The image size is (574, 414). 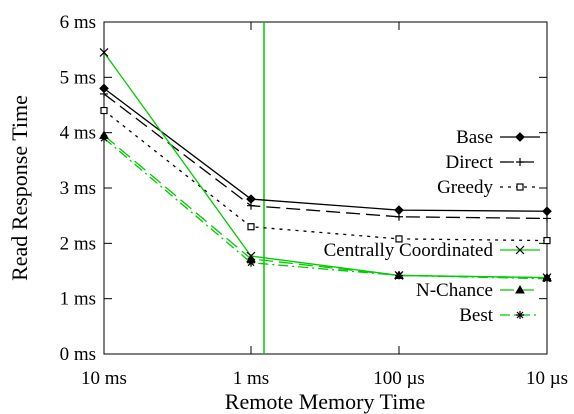 What do you see at coordinates (19, 188) in the screenshot?
I see `y-axis-label: Read Response Time` at bounding box center [19, 188].